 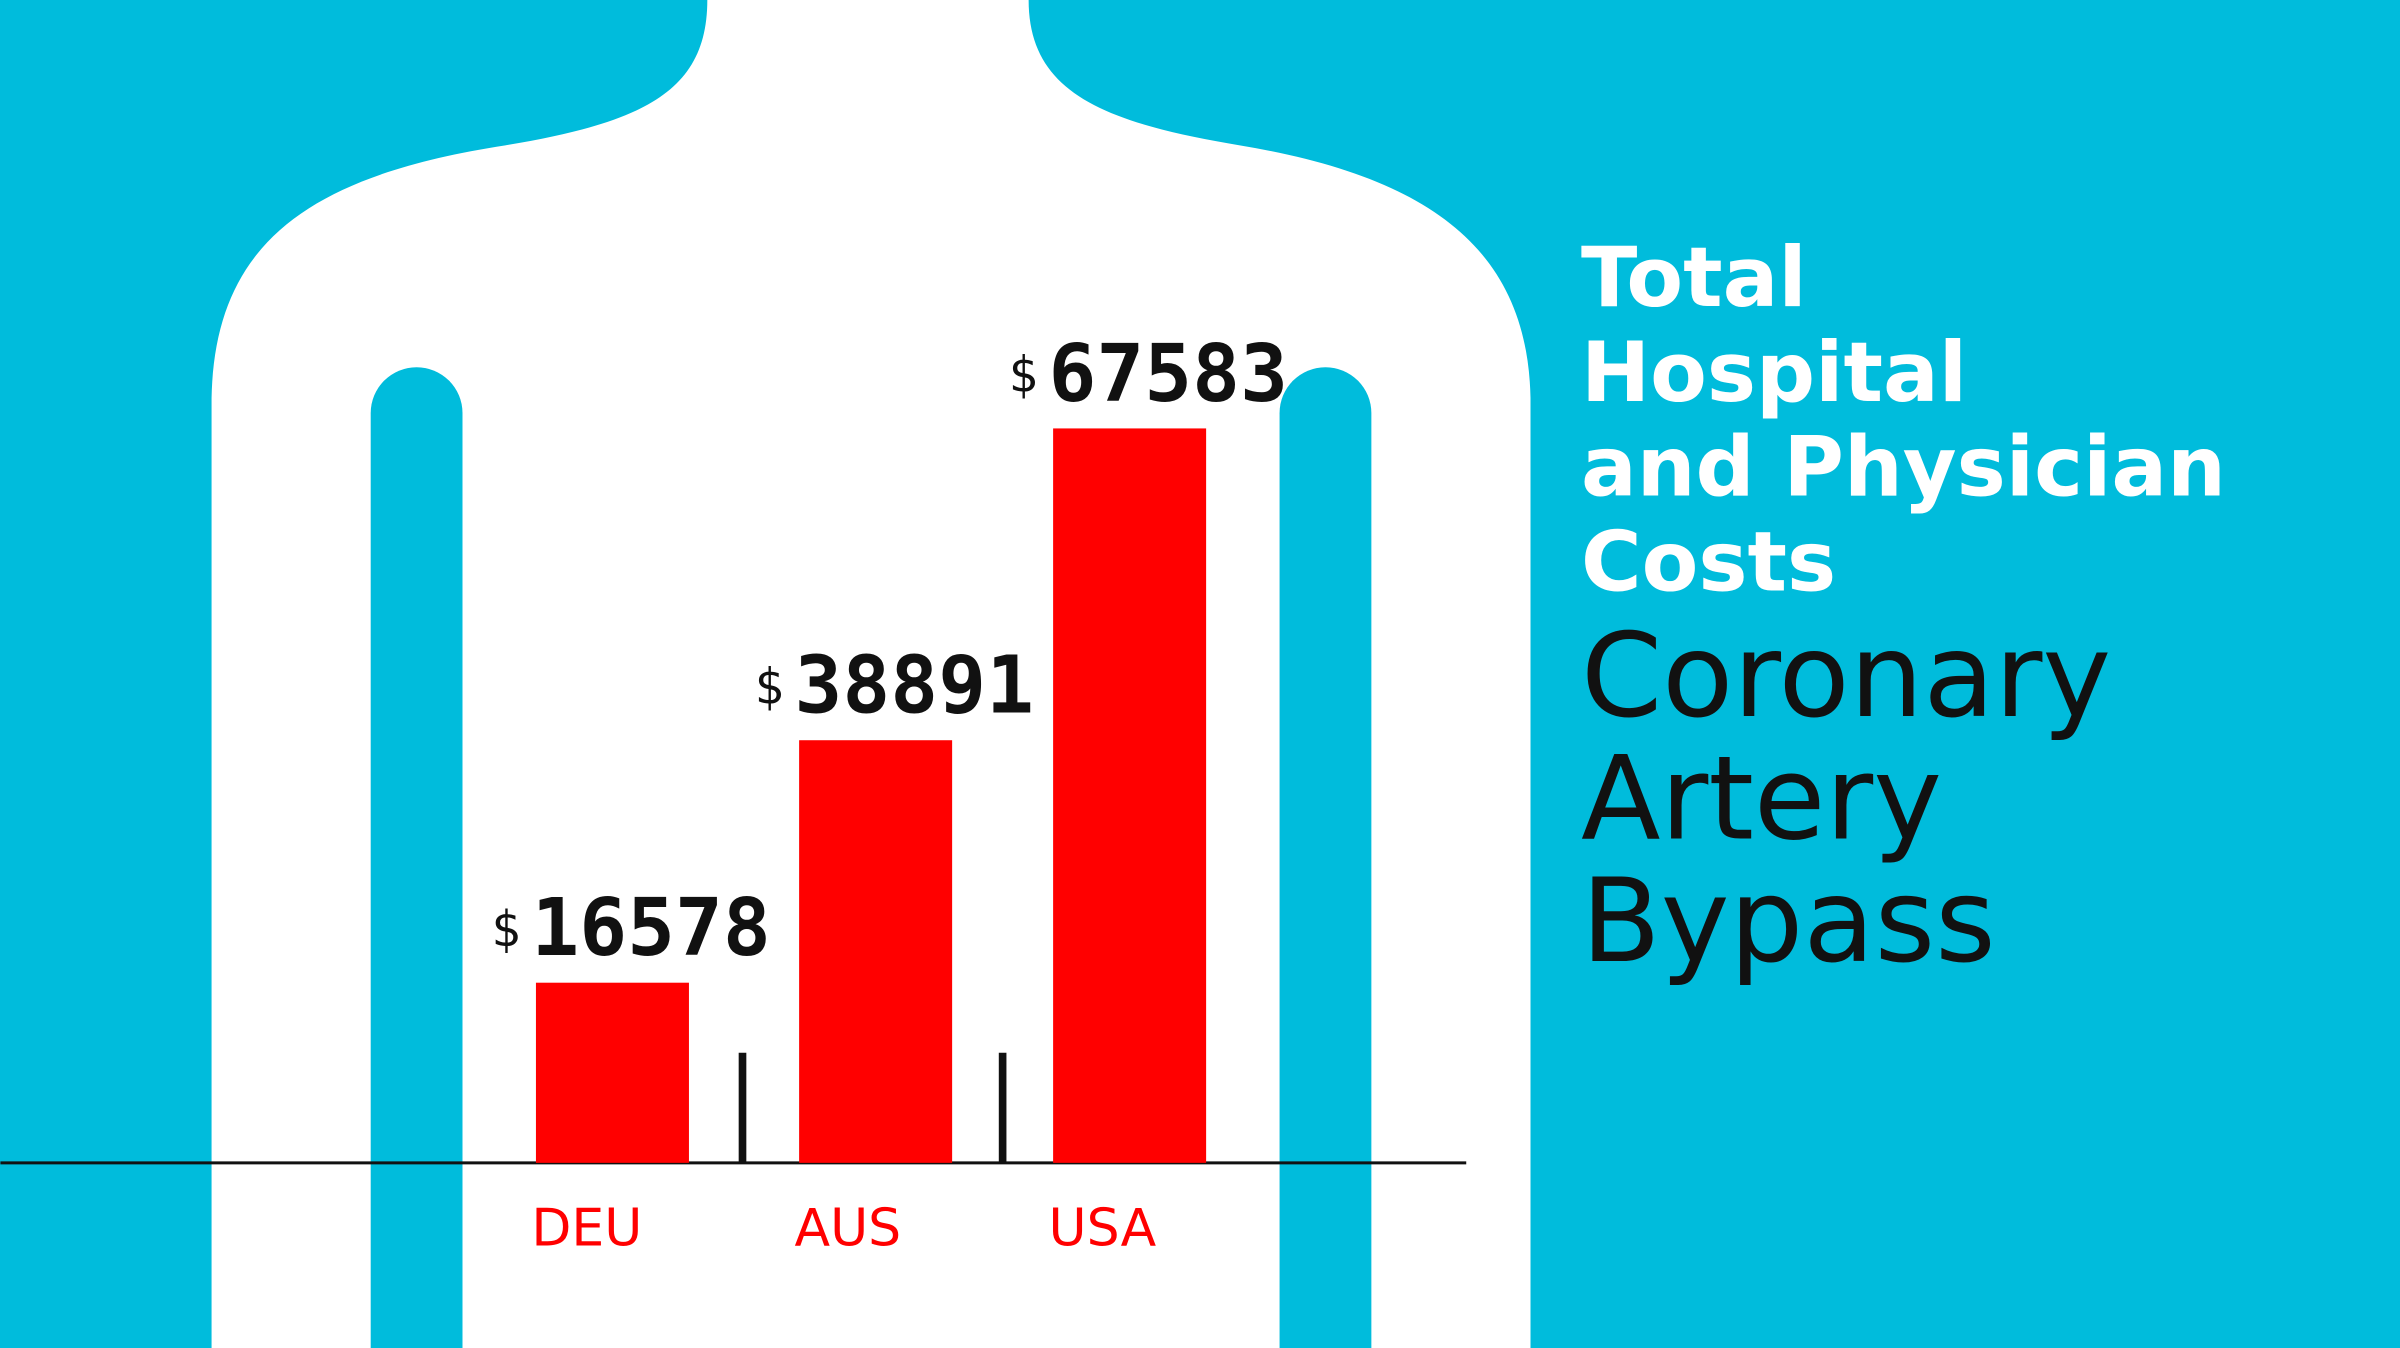 What do you see at coordinates (914, 685) in the screenshot?
I see `value-label: 38891` at bounding box center [914, 685].